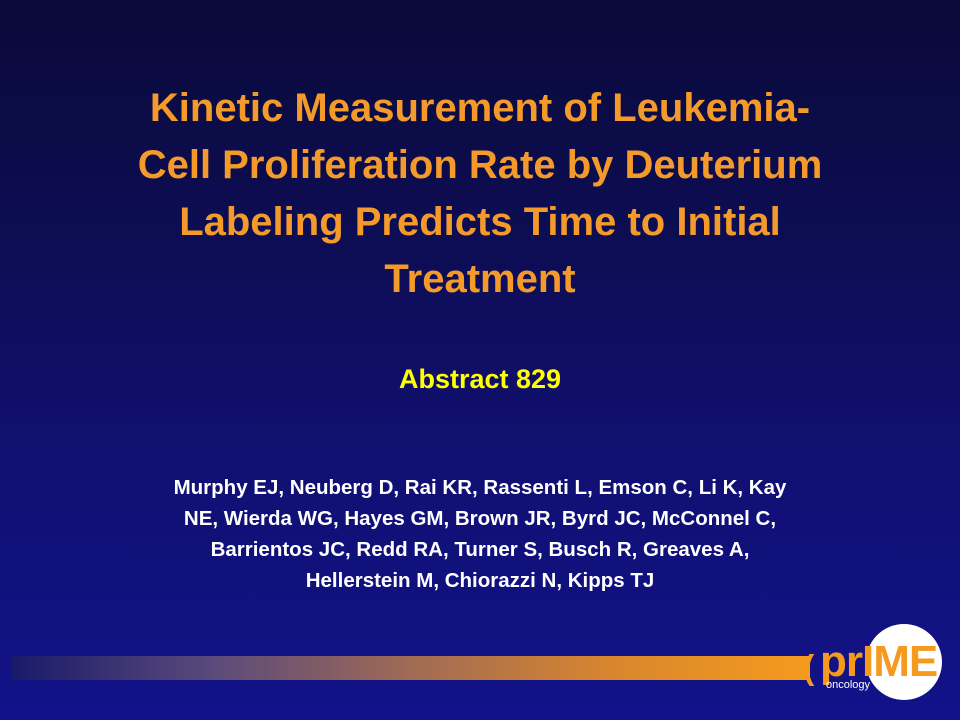 The height and width of the screenshot is (720, 960). Describe the element at coordinates (480, 379) in the screenshot. I see `abstract-number: Abstract 829` at that location.